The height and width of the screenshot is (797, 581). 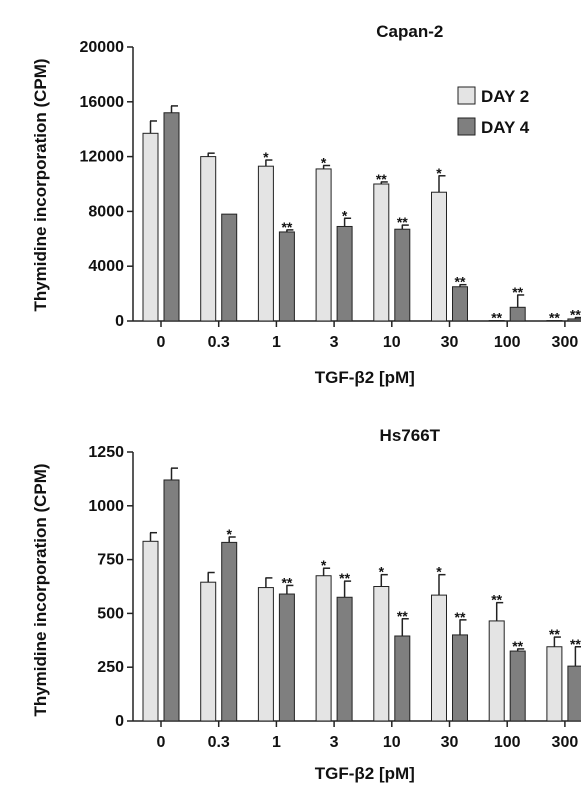 What do you see at coordinates (106, 452) in the screenshot?
I see `y-tick-label: 1250` at bounding box center [106, 452].